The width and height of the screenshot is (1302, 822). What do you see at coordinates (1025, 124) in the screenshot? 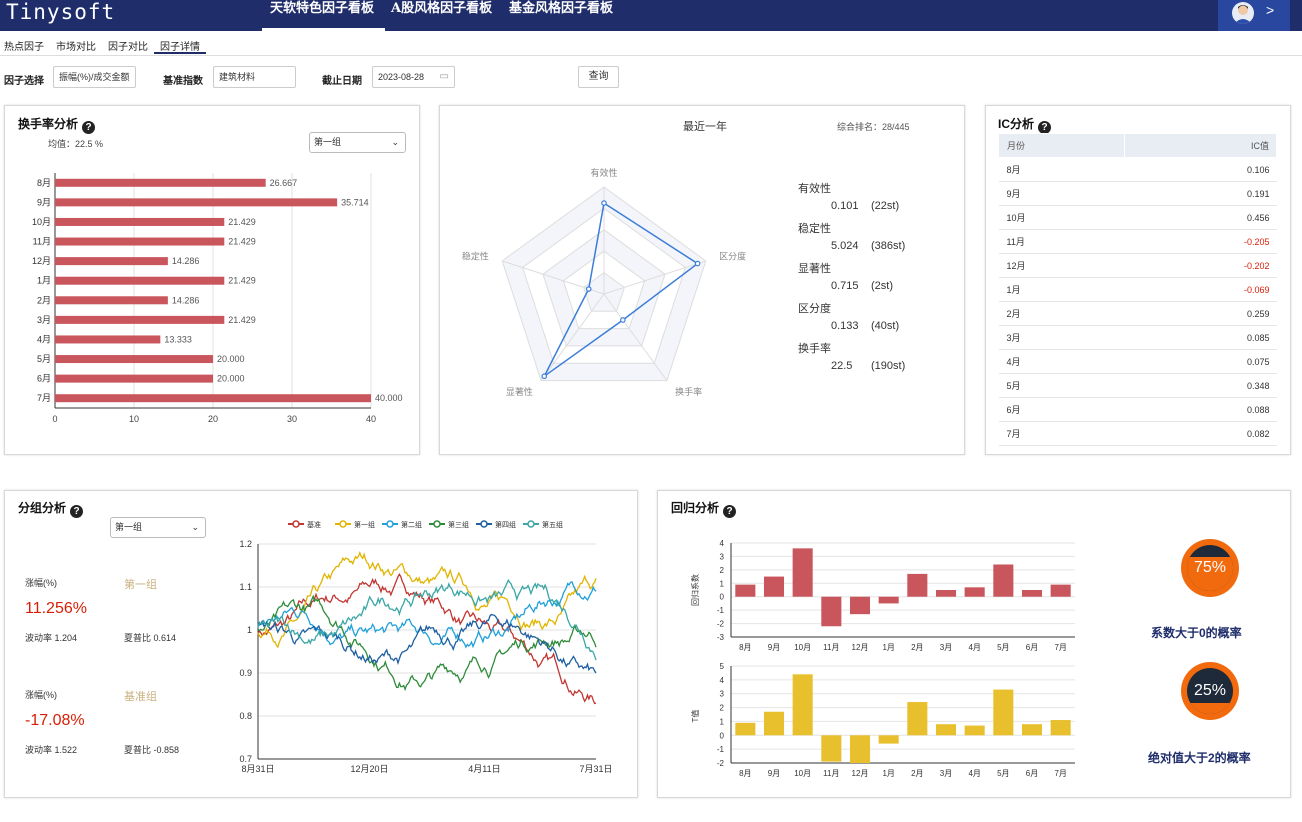
I see `ic-title: IC分析?` at bounding box center [1025, 124].